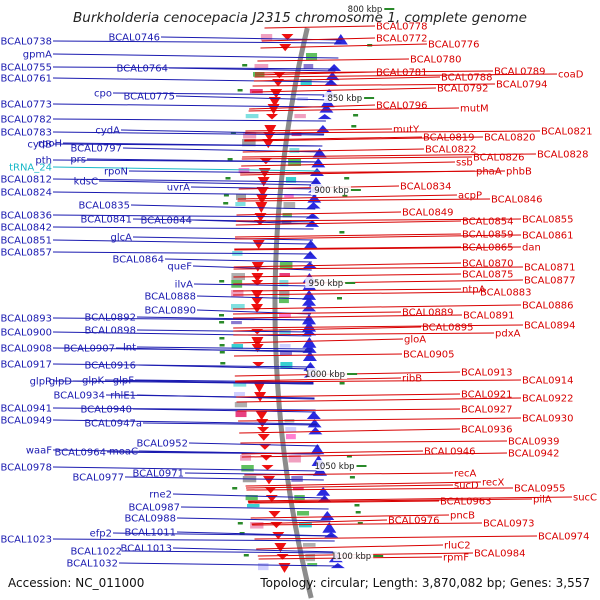  What do you see at coordinates (113, 424) in the screenshot?
I see `gene-label-left: BCAL0947a` at bounding box center [113, 424].